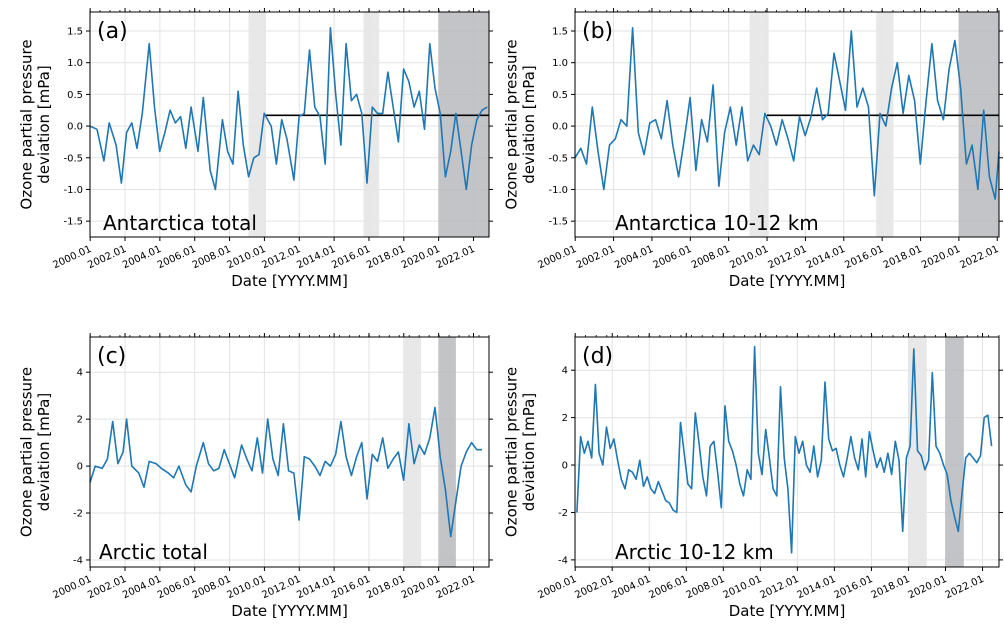  Describe the element at coordinates (694, 552) in the screenshot. I see `region-label: Arctic 10-12 km` at that location.